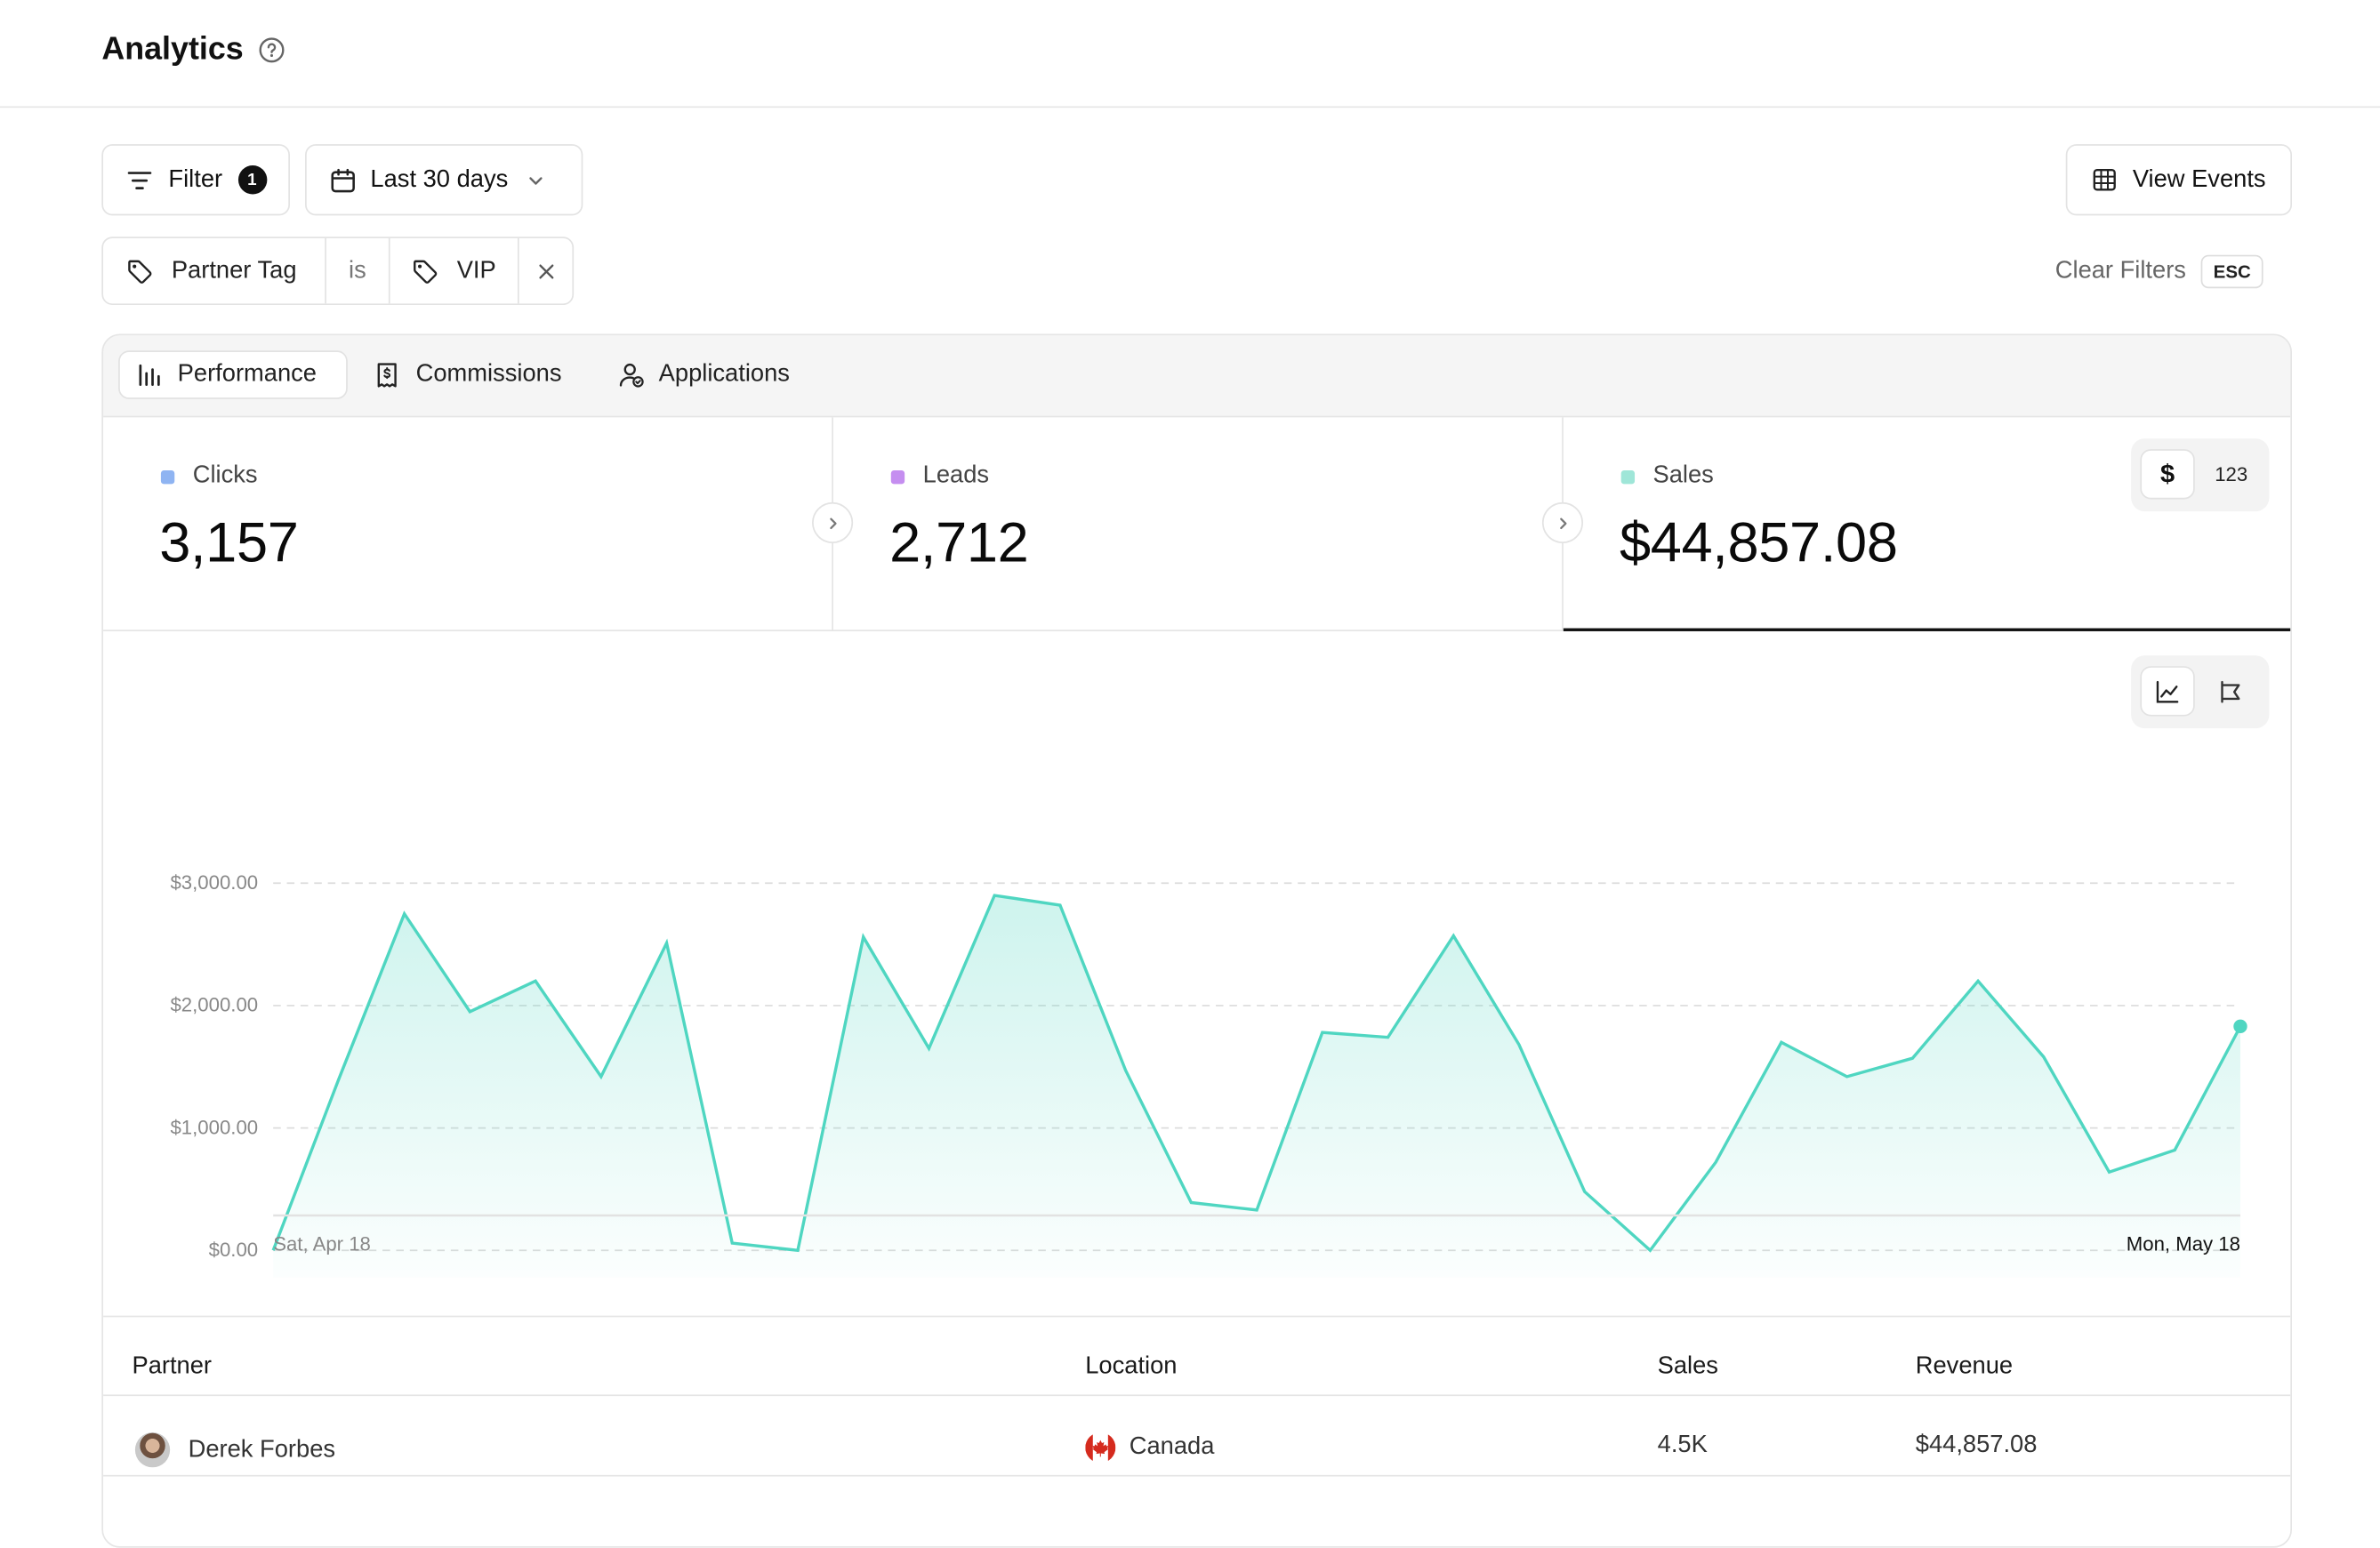  Describe the element at coordinates (272, 50) in the screenshot. I see `help-circle-icon` at that location.